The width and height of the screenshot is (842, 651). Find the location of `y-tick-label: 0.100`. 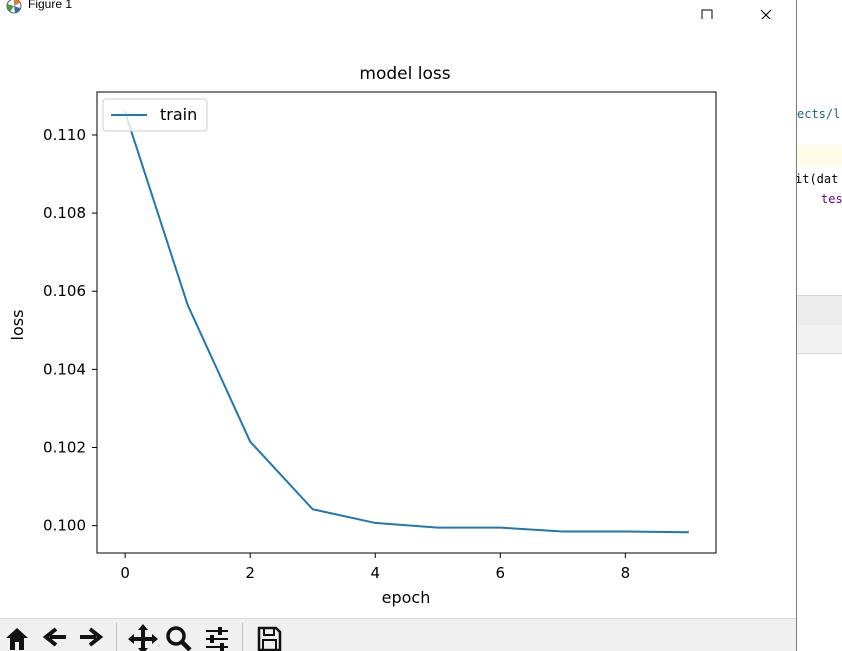

y-tick-label: 0.100 is located at coordinates (64, 526).